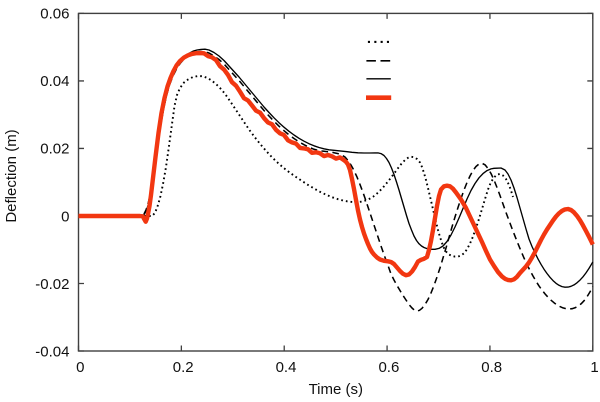  I want to click on svg-text: Time (s), so click(336, 389).